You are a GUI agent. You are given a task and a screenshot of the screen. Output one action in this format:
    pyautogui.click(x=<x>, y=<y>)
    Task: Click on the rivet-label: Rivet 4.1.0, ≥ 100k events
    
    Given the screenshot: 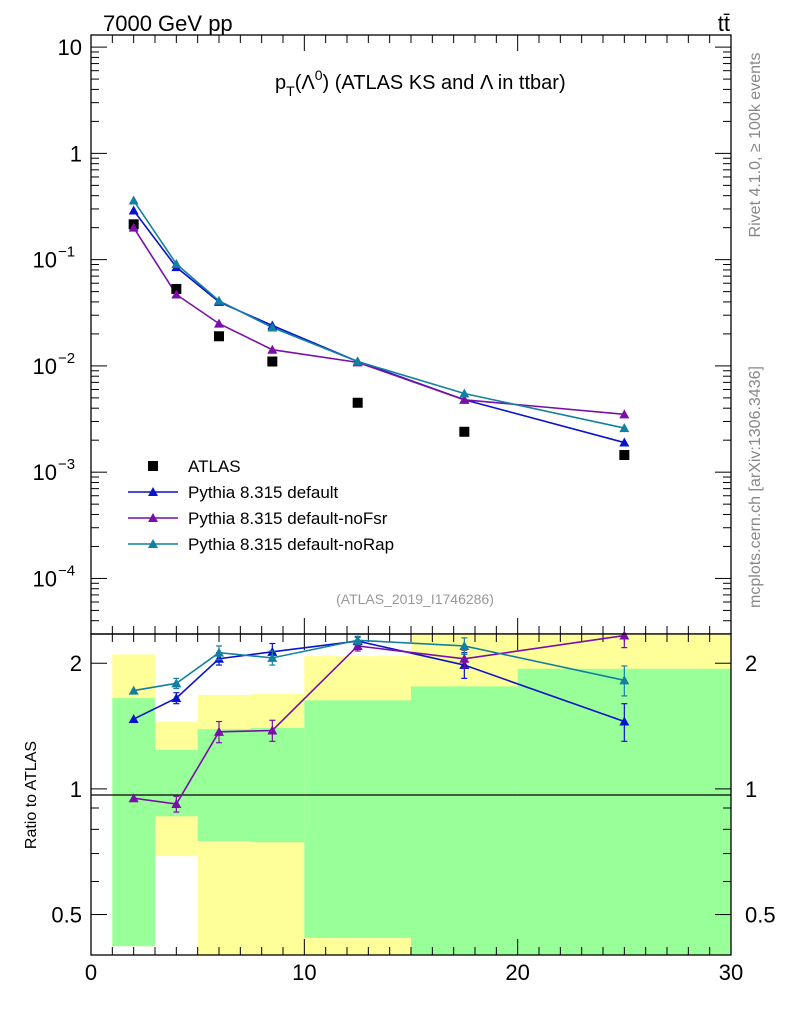 What is the action you would take?
    pyautogui.click(x=755, y=145)
    